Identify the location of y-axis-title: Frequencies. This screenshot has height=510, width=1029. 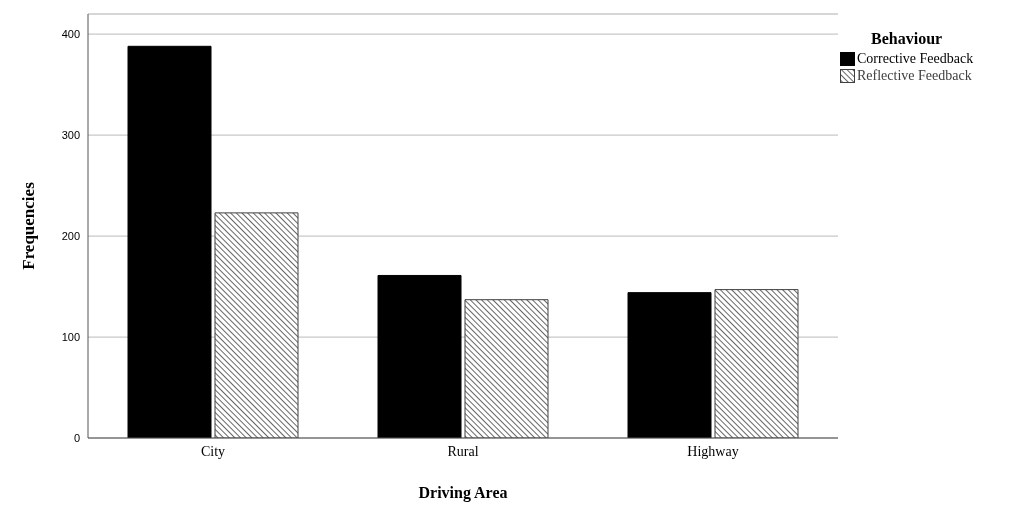
(29, 225).